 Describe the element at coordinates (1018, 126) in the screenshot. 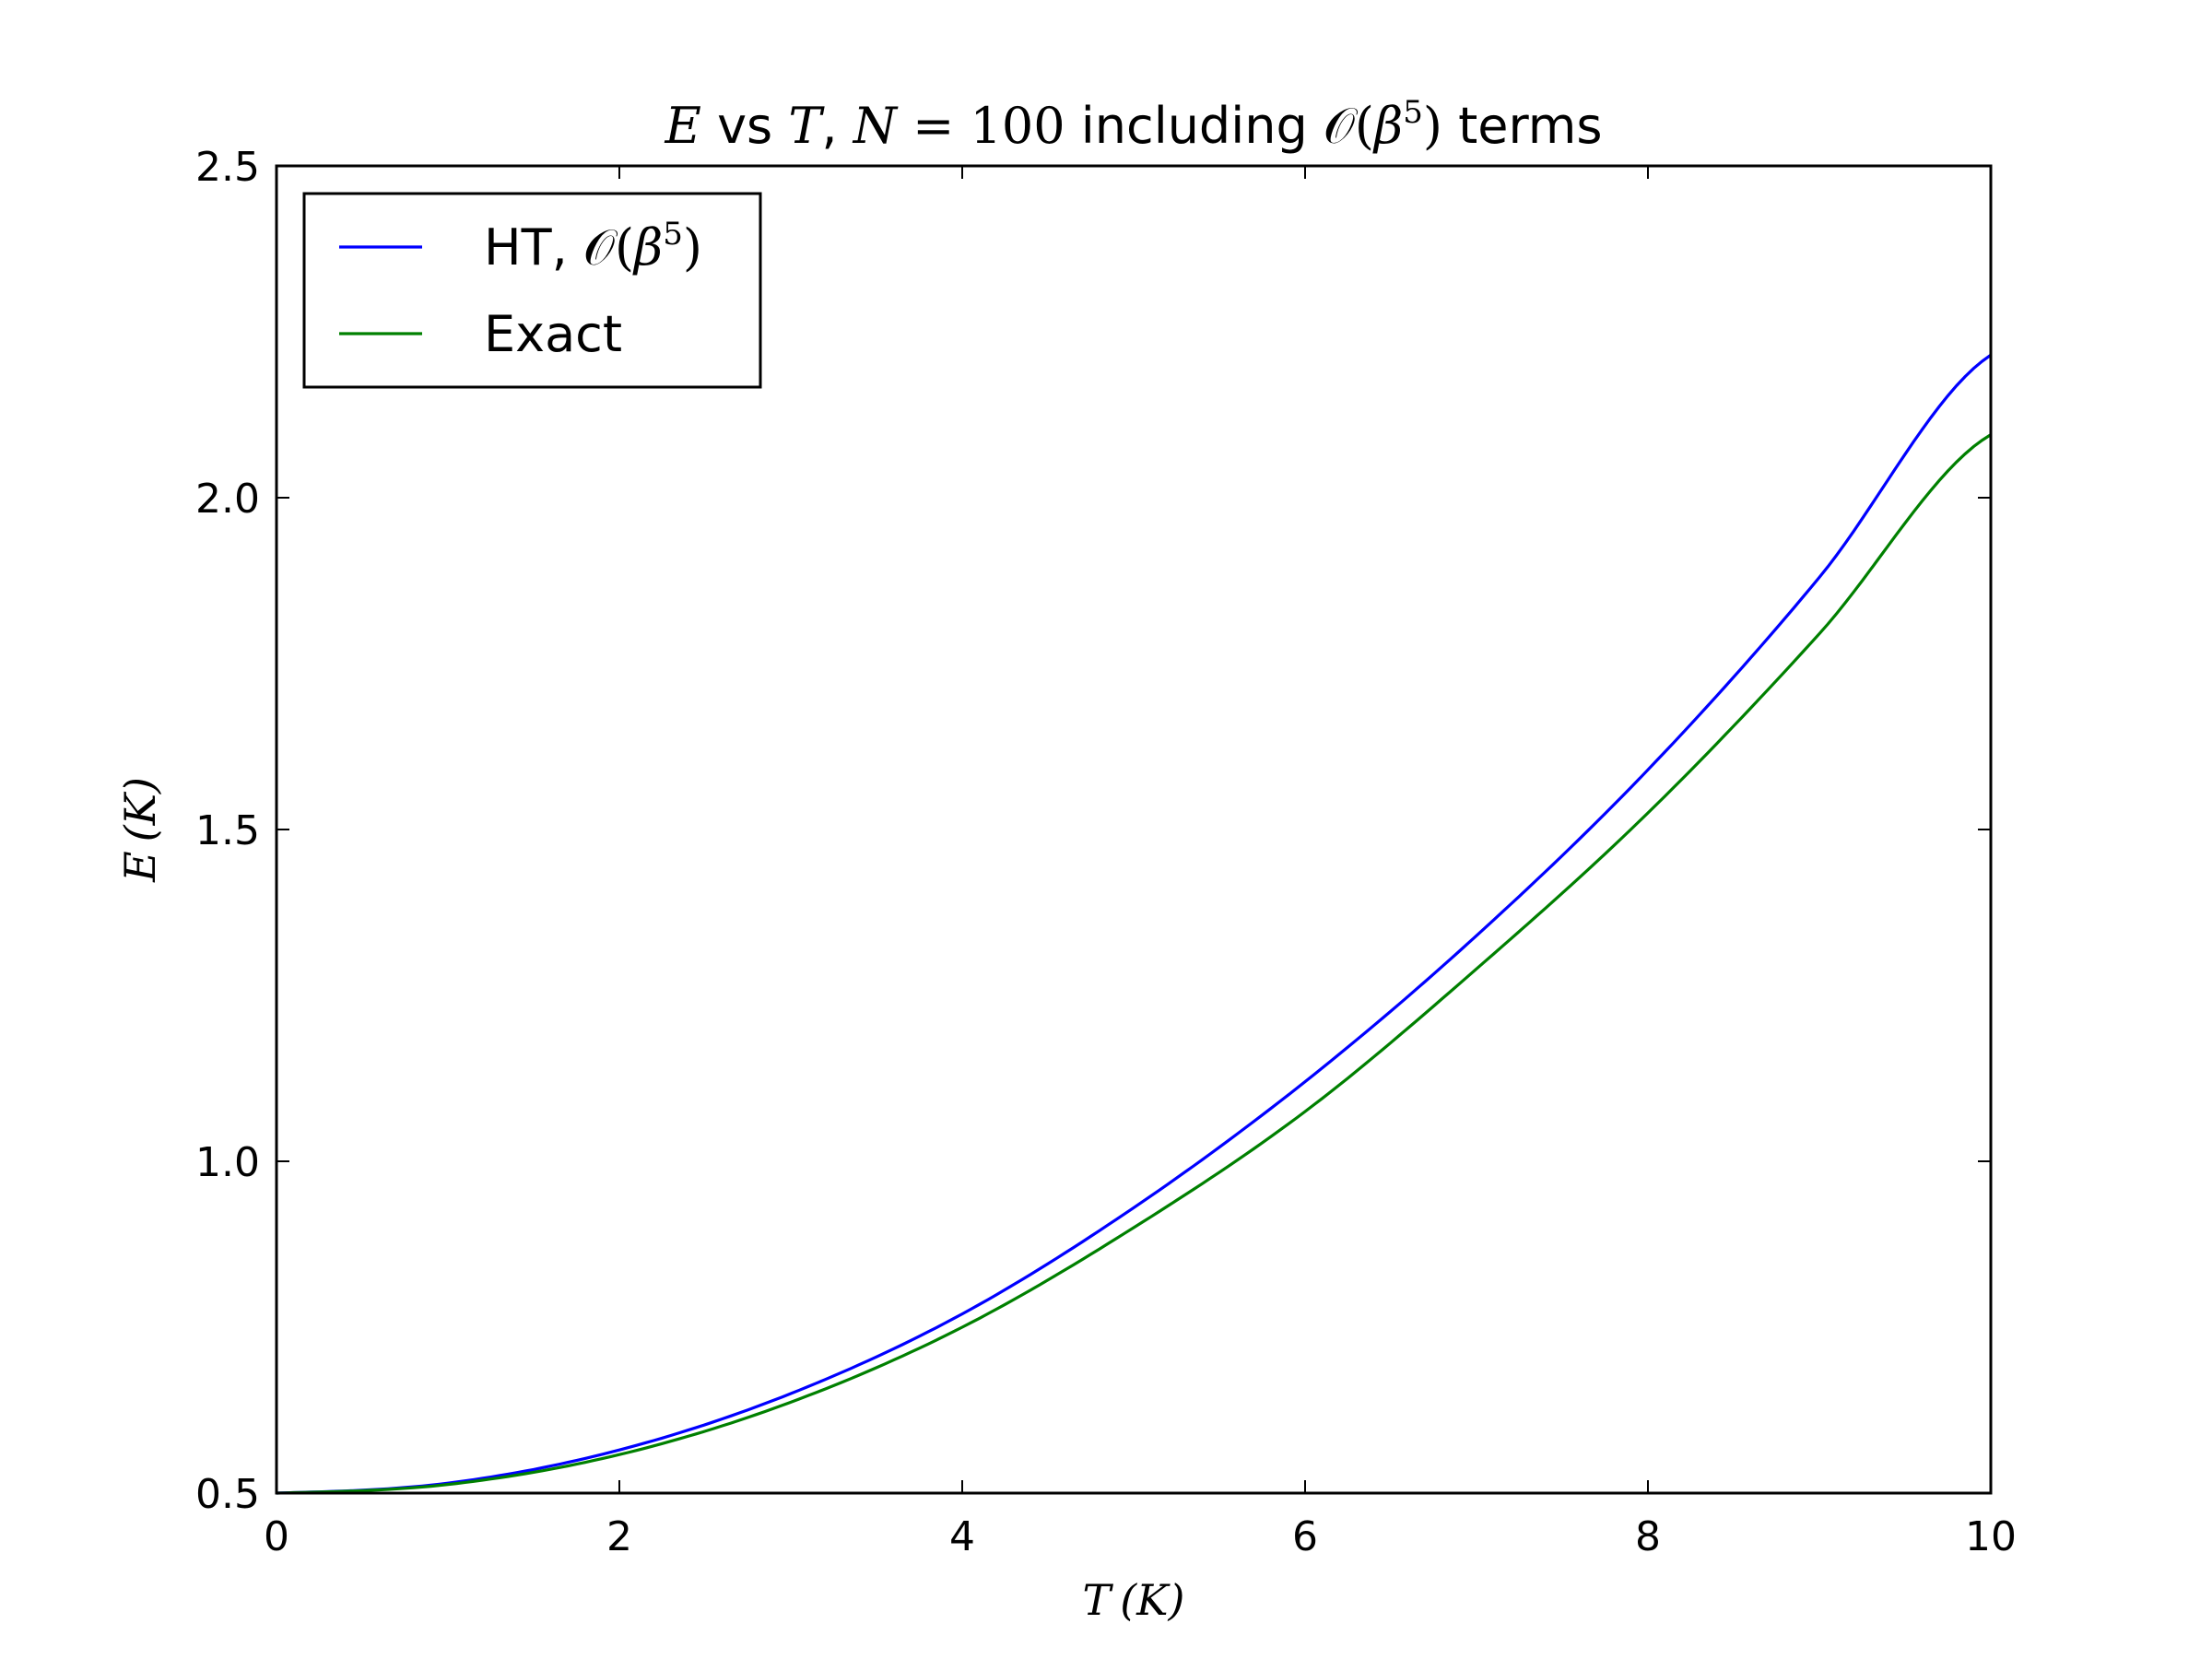

I see `title-n-value: 100` at that location.